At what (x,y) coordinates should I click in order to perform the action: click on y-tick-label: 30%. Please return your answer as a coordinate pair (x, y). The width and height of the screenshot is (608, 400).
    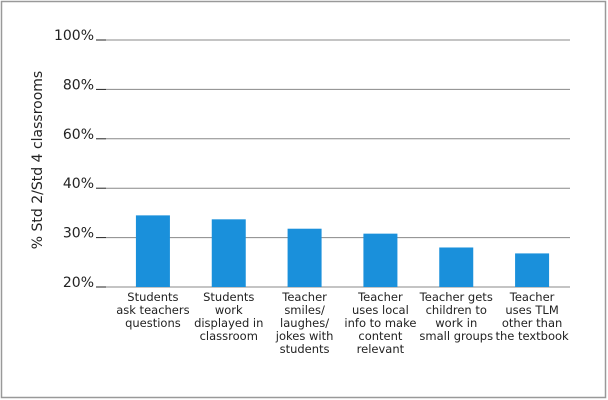
    Looking at the image, I should click on (78, 234).